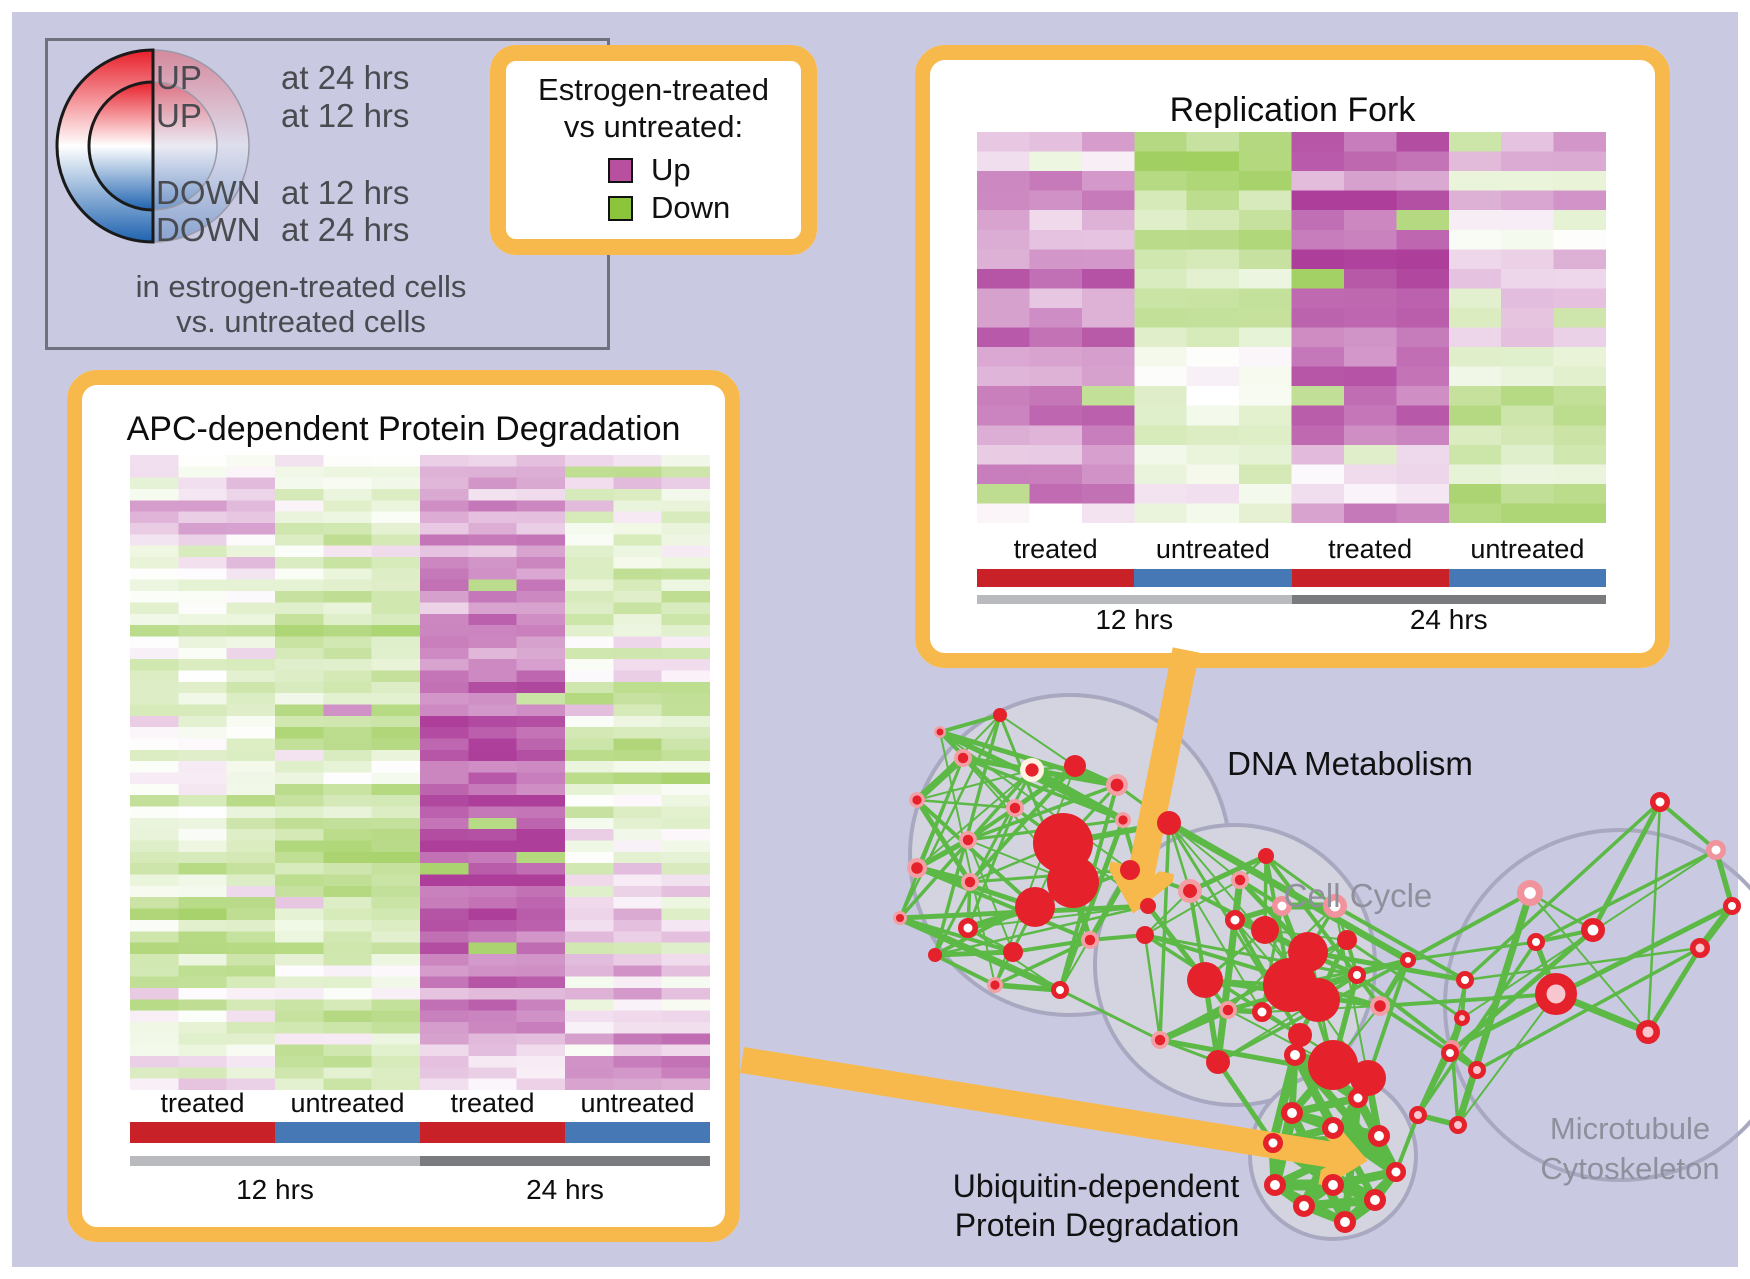 The image size is (1750, 1279). I want to click on ring-footer-line2: vs. untreated cells, so click(301, 321).